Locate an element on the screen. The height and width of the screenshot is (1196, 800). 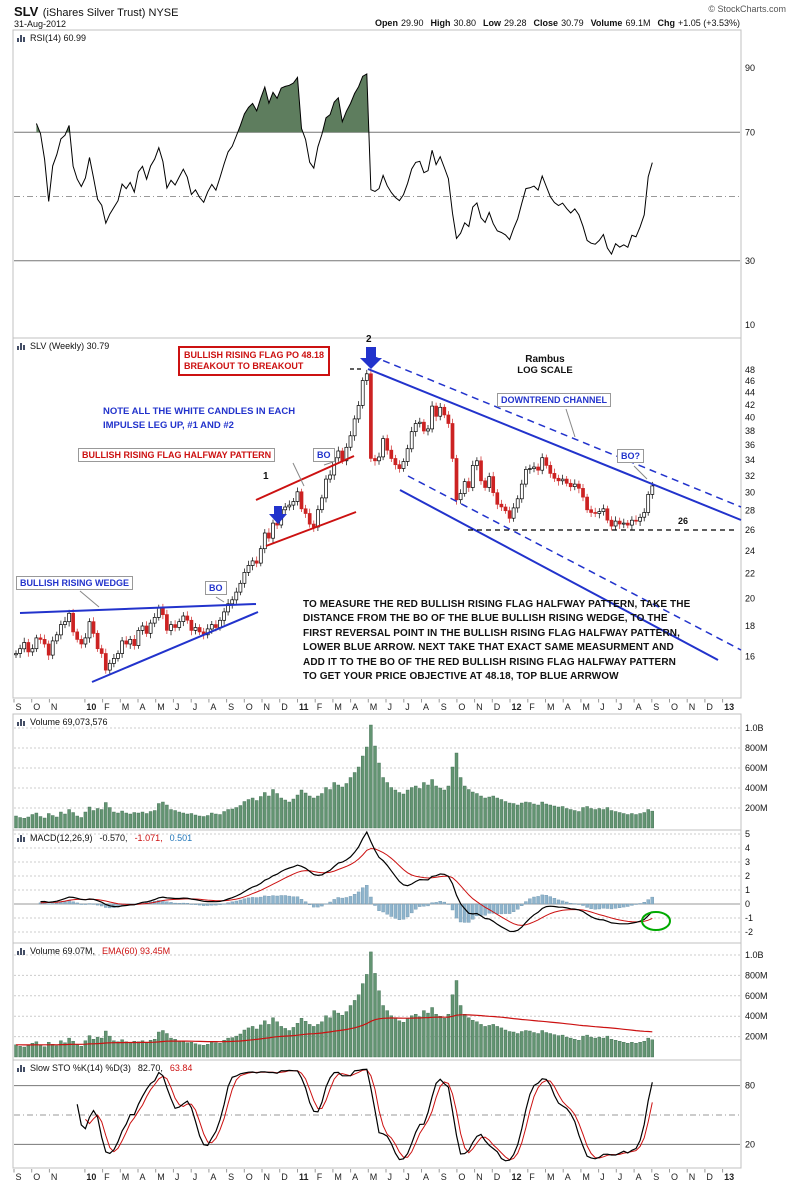
month-label: S is located at coordinates (19, 707).